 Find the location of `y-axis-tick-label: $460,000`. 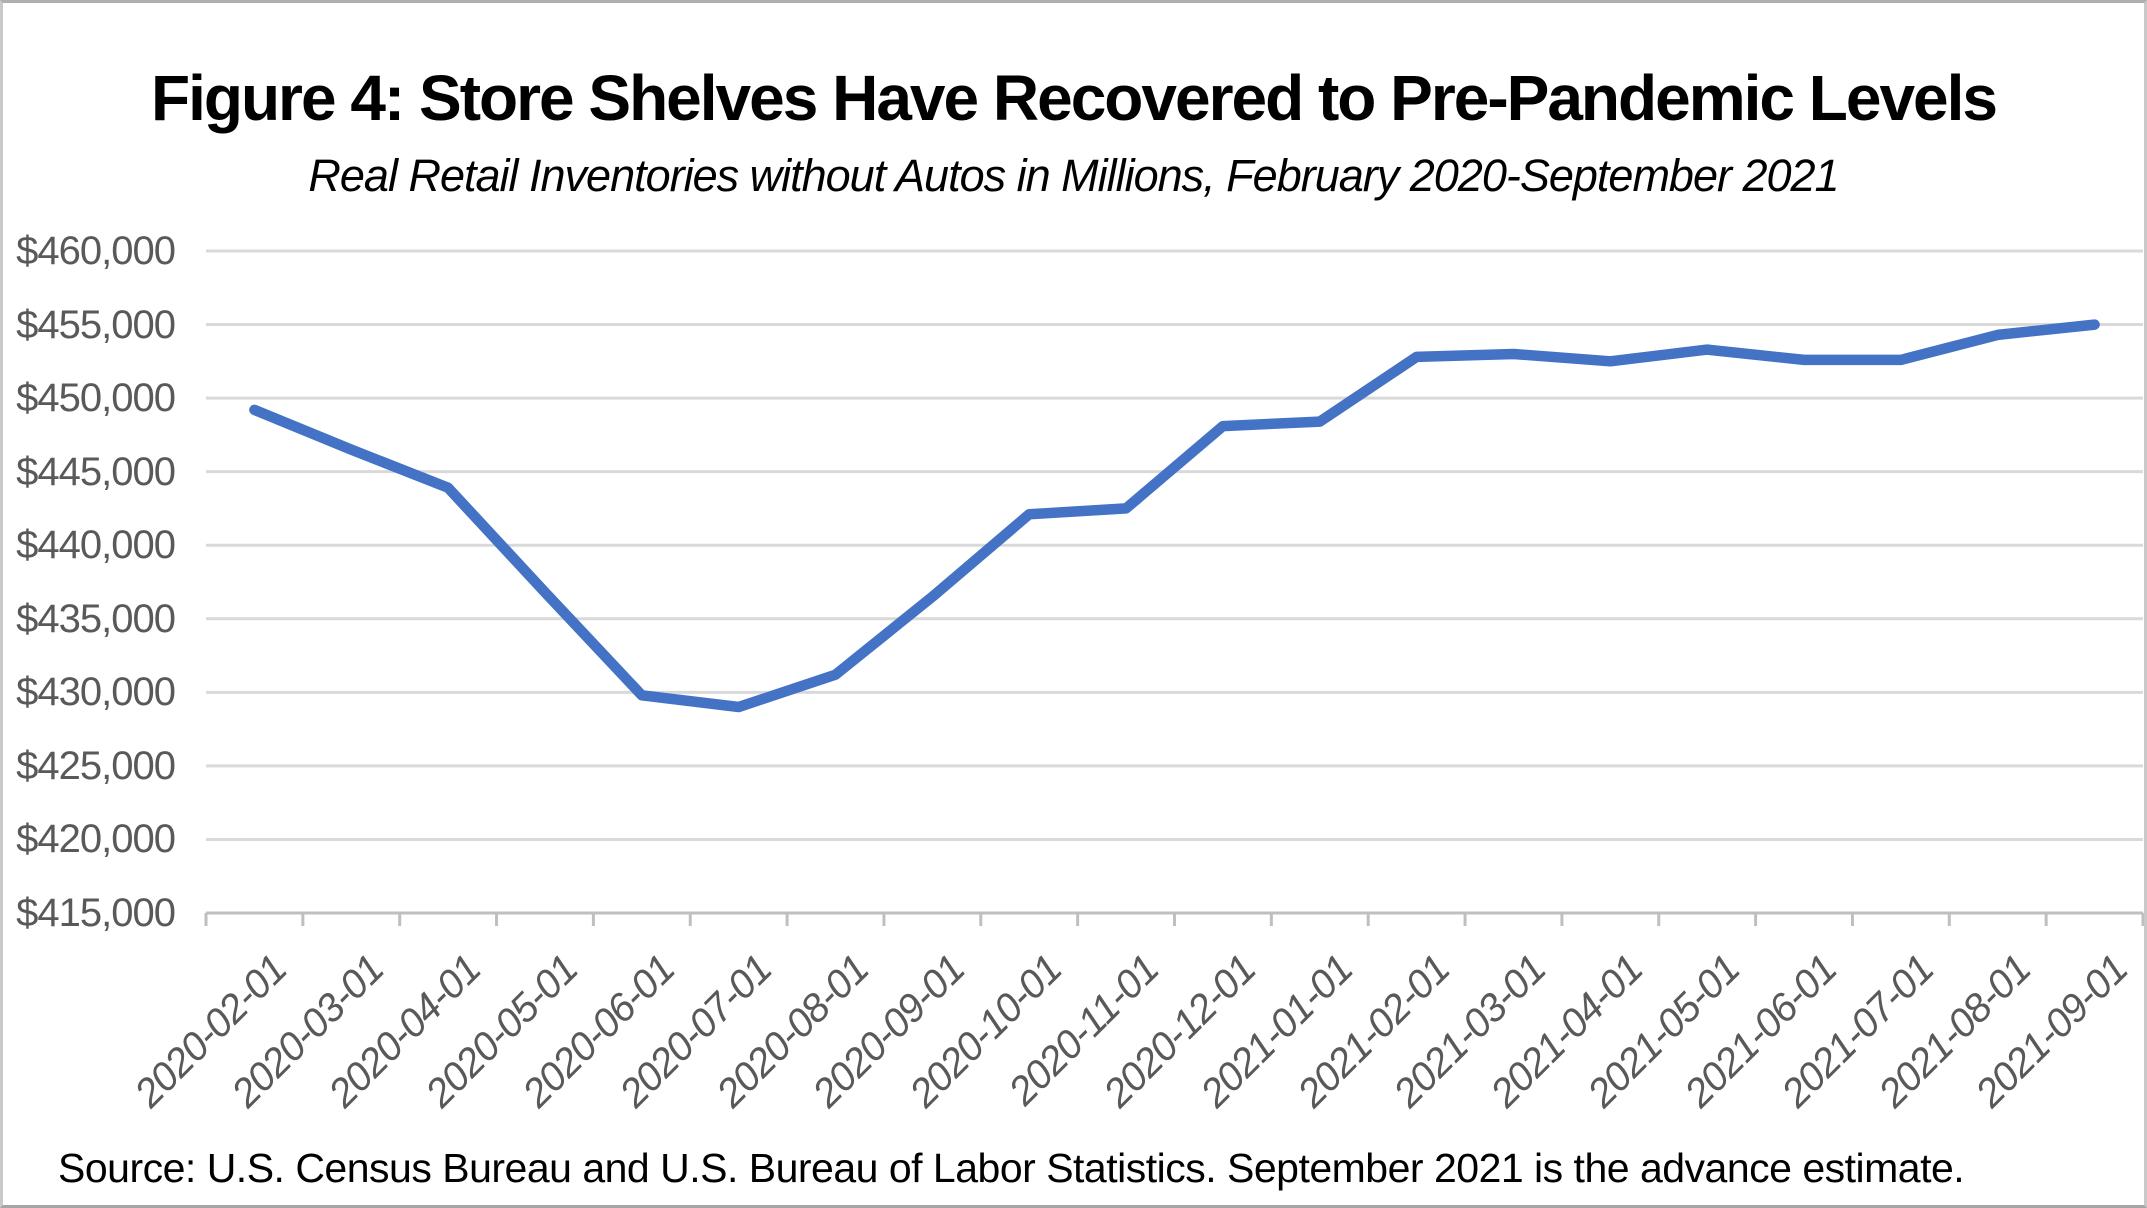

y-axis-tick-label: $460,000 is located at coordinates (96, 251).